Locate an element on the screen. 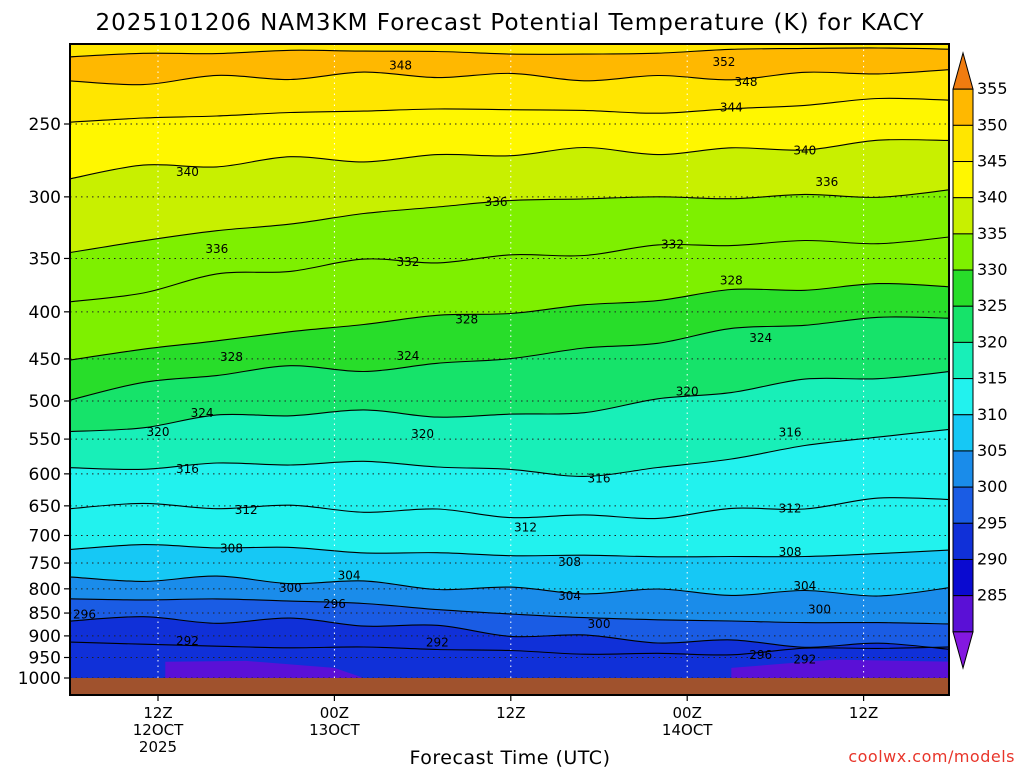 The height and width of the screenshot is (768, 1024). x-axis-title: Forecast Time (UTC) is located at coordinates (510, 757).